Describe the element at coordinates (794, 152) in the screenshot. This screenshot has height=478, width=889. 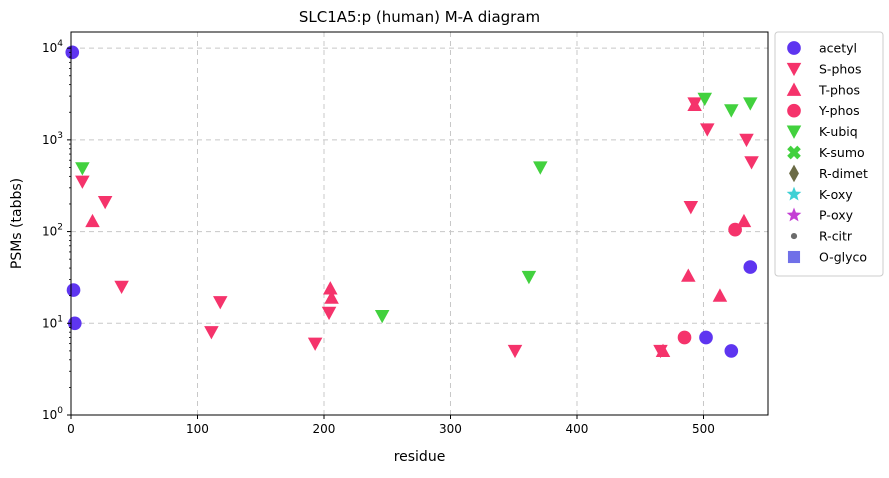
I see `legend-marker-K-sumo` at that location.